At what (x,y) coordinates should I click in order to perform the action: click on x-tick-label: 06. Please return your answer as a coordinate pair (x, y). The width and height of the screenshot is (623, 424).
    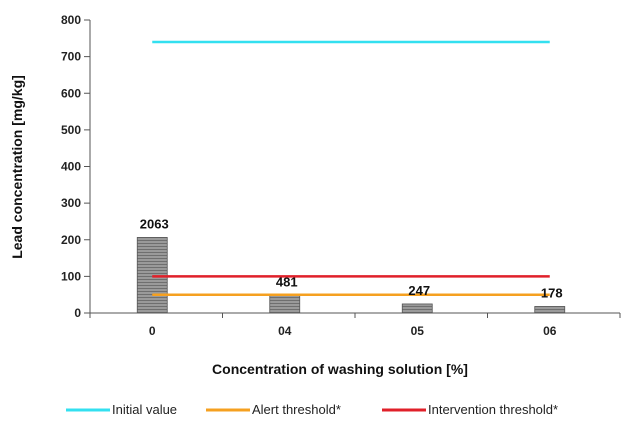
    Looking at the image, I should click on (550, 331).